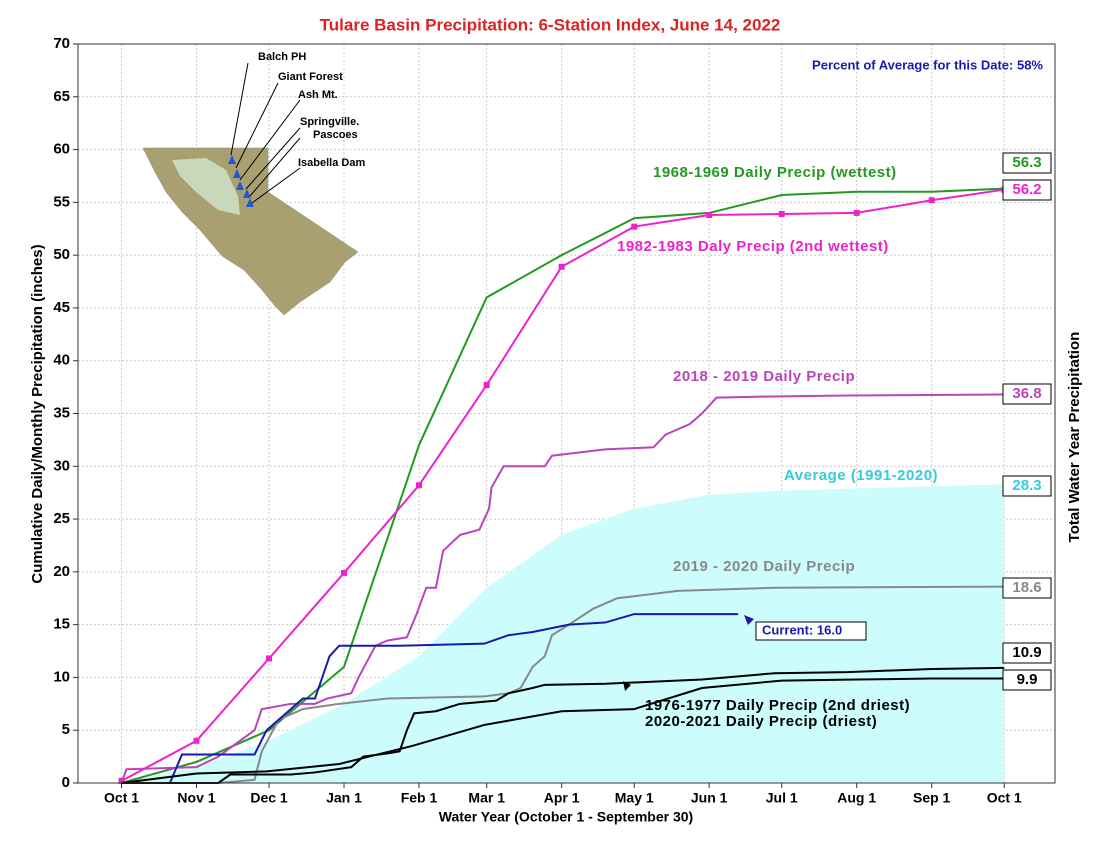 Image resolution: width=1100 pixels, height=850 pixels. What do you see at coordinates (61, 465) in the screenshot?
I see `y-tick-label: 30` at bounding box center [61, 465].